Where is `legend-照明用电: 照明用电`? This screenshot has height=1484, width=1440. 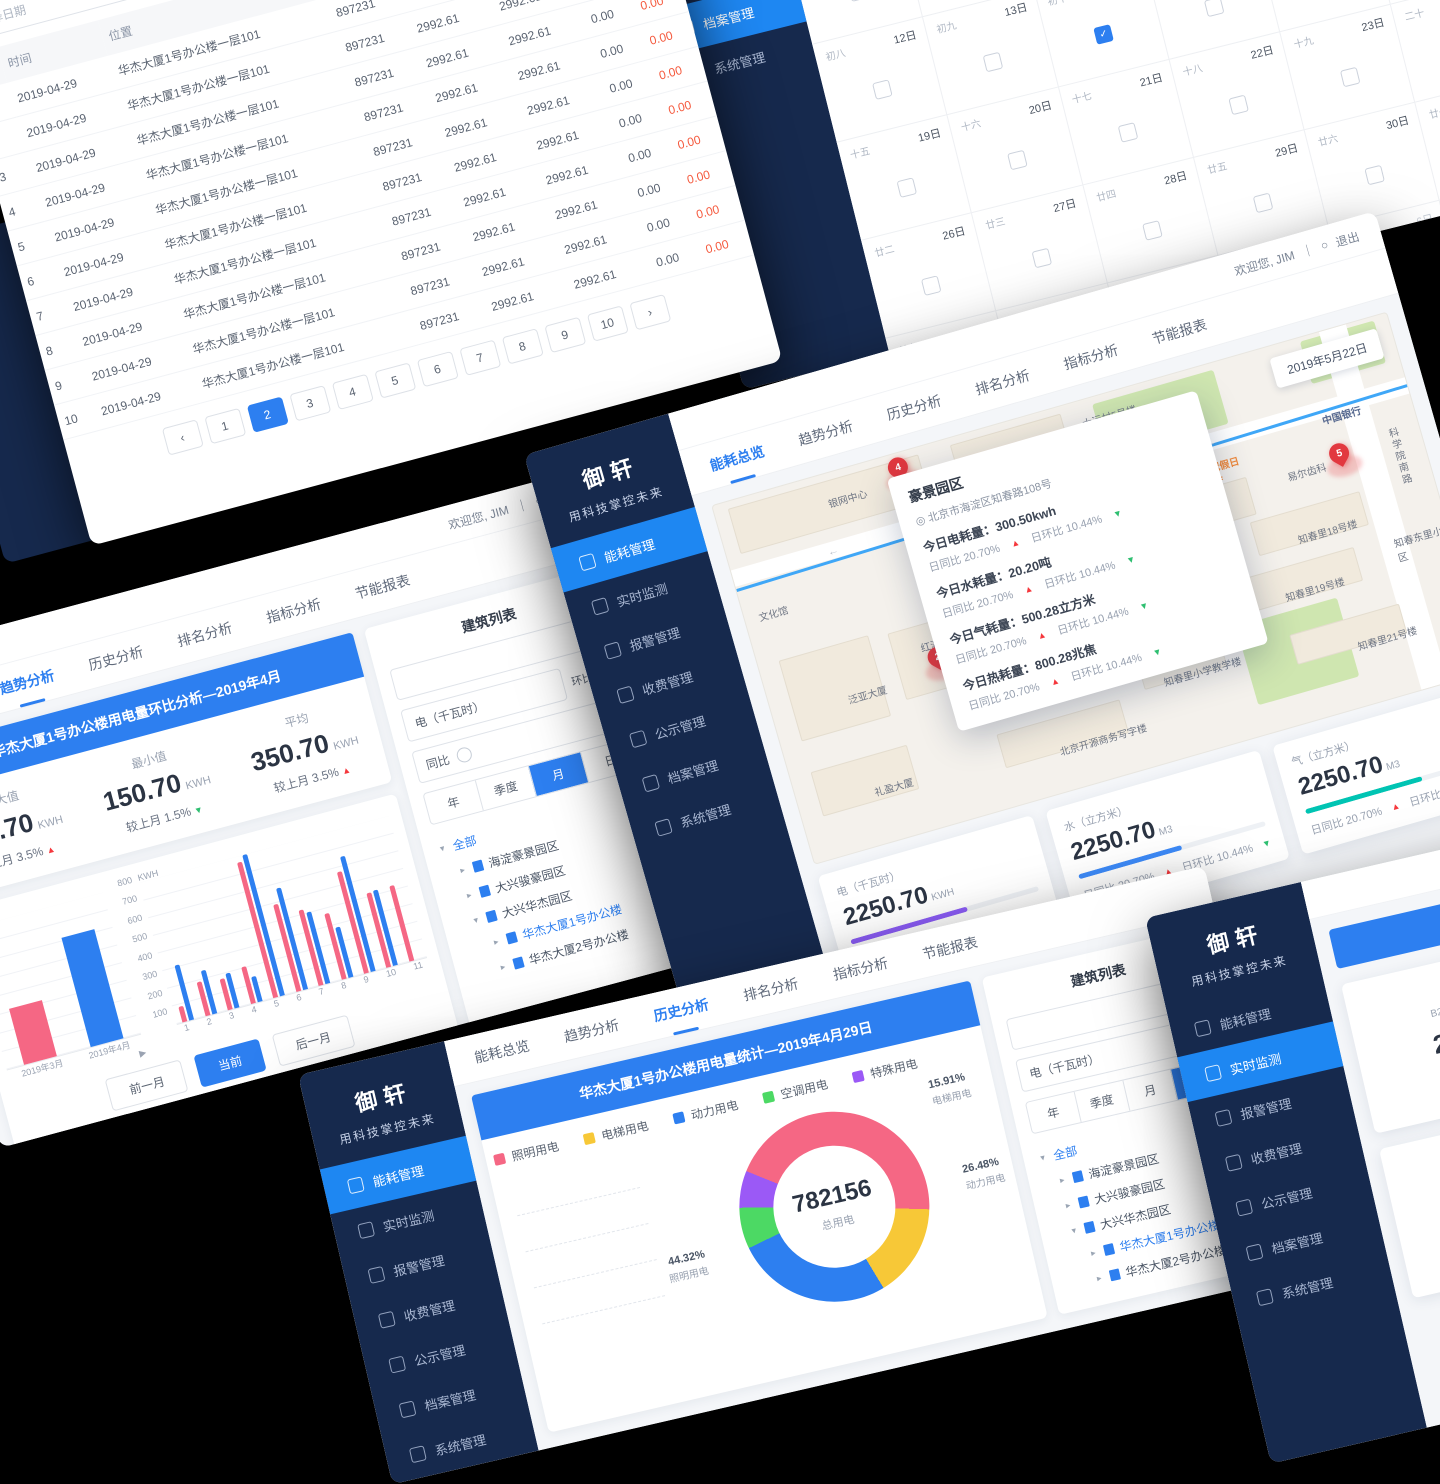 legend-照明用电: 照明用电 is located at coordinates (526, 1152).